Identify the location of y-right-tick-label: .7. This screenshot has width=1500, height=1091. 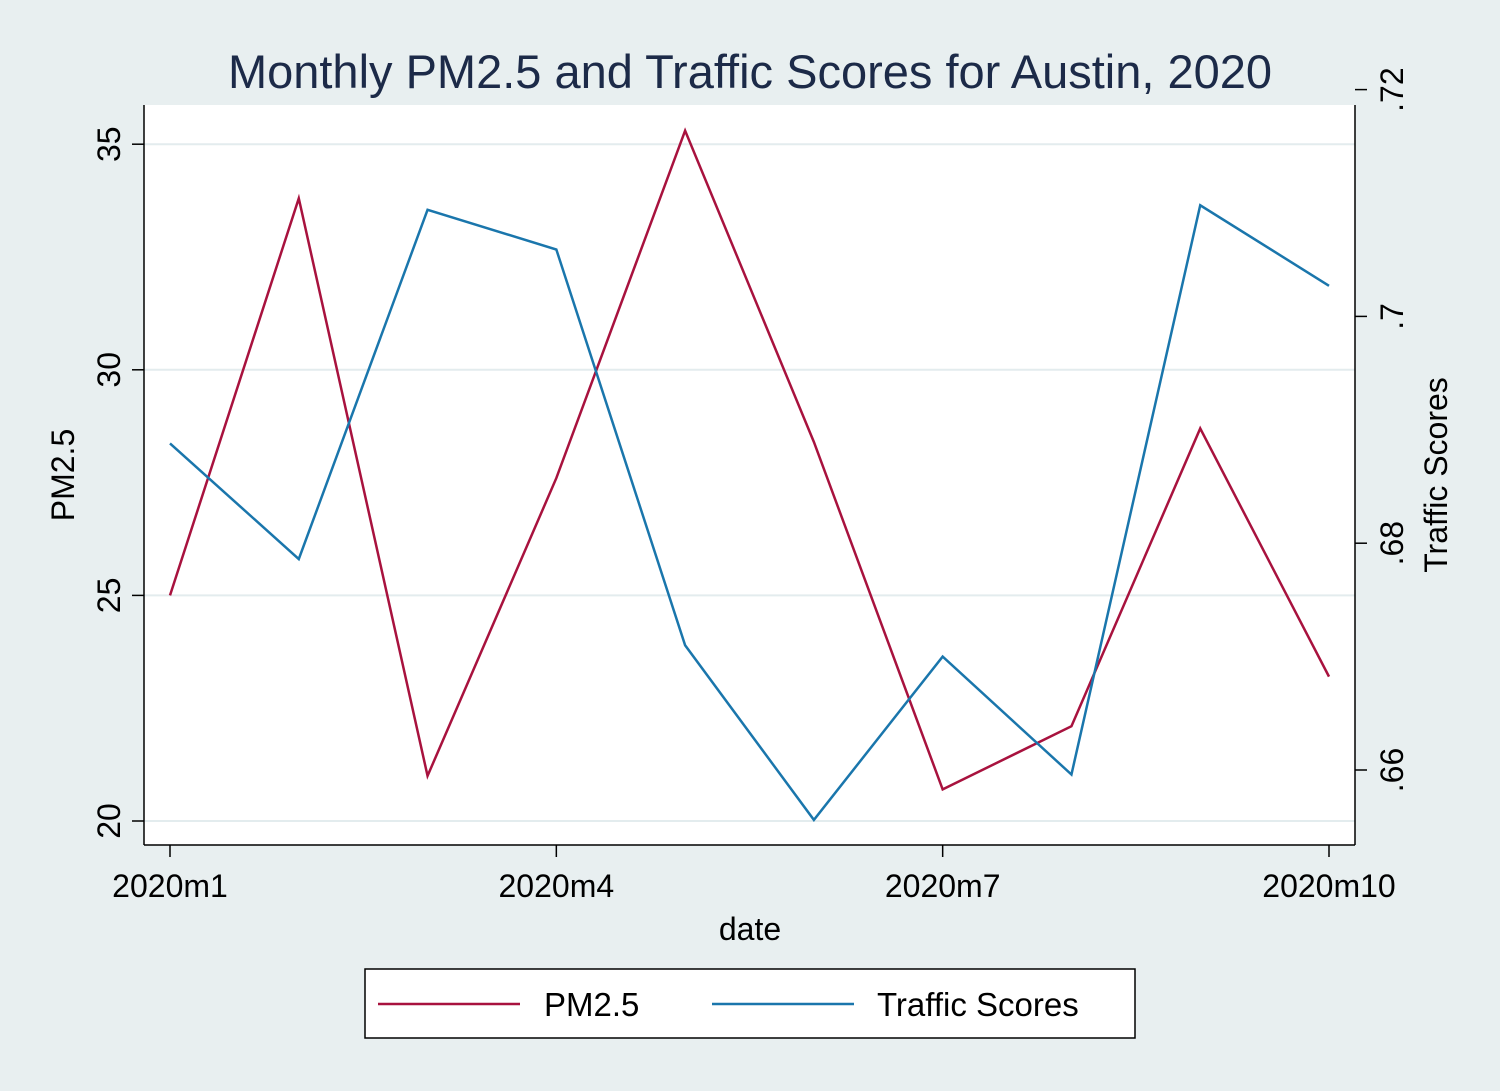
(1392, 316).